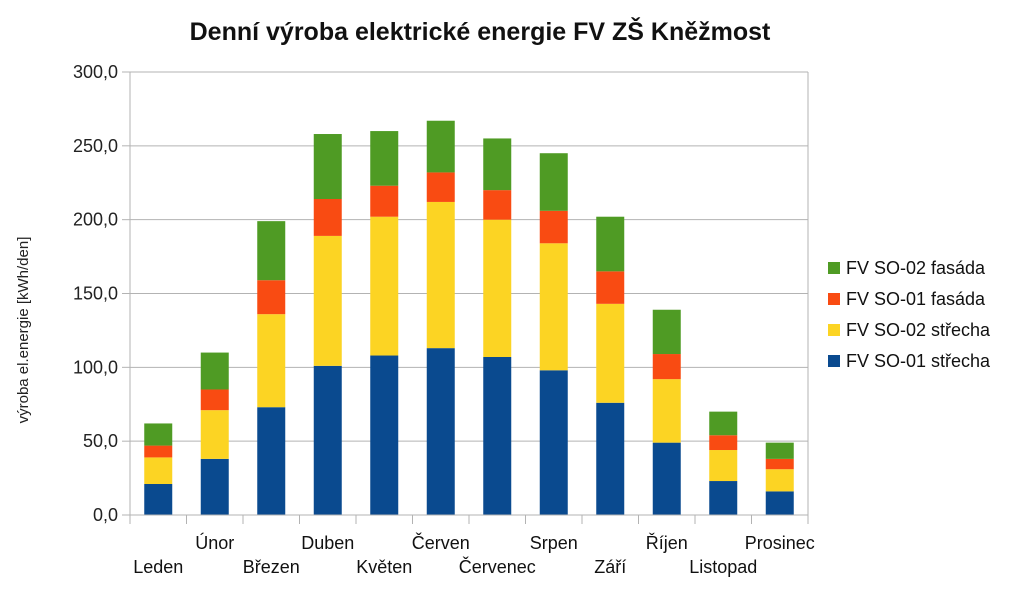  Describe the element at coordinates (384, 567) in the screenshot. I see `x-category-label: Květen` at that location.